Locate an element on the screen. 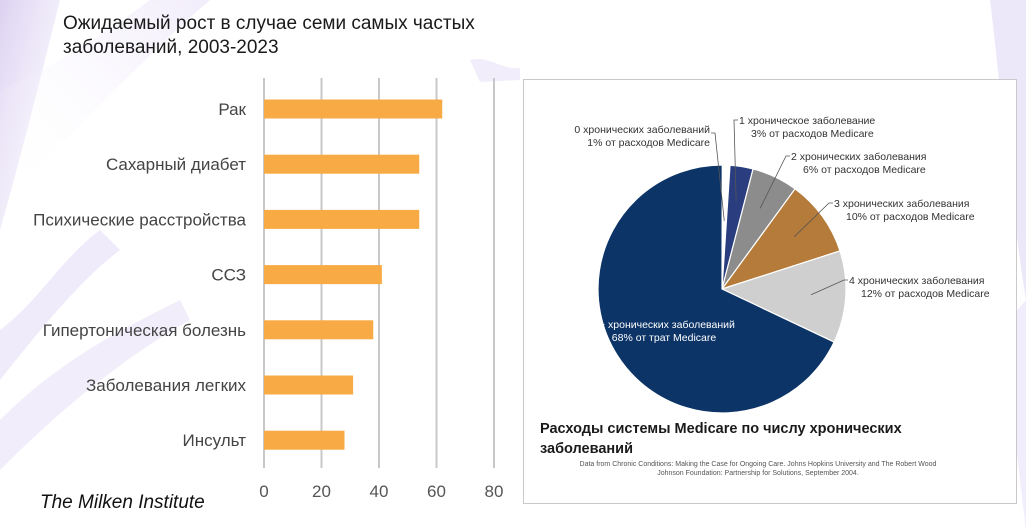  slice-label: 4 хронических заболевания is located at coordinates (916, 281).